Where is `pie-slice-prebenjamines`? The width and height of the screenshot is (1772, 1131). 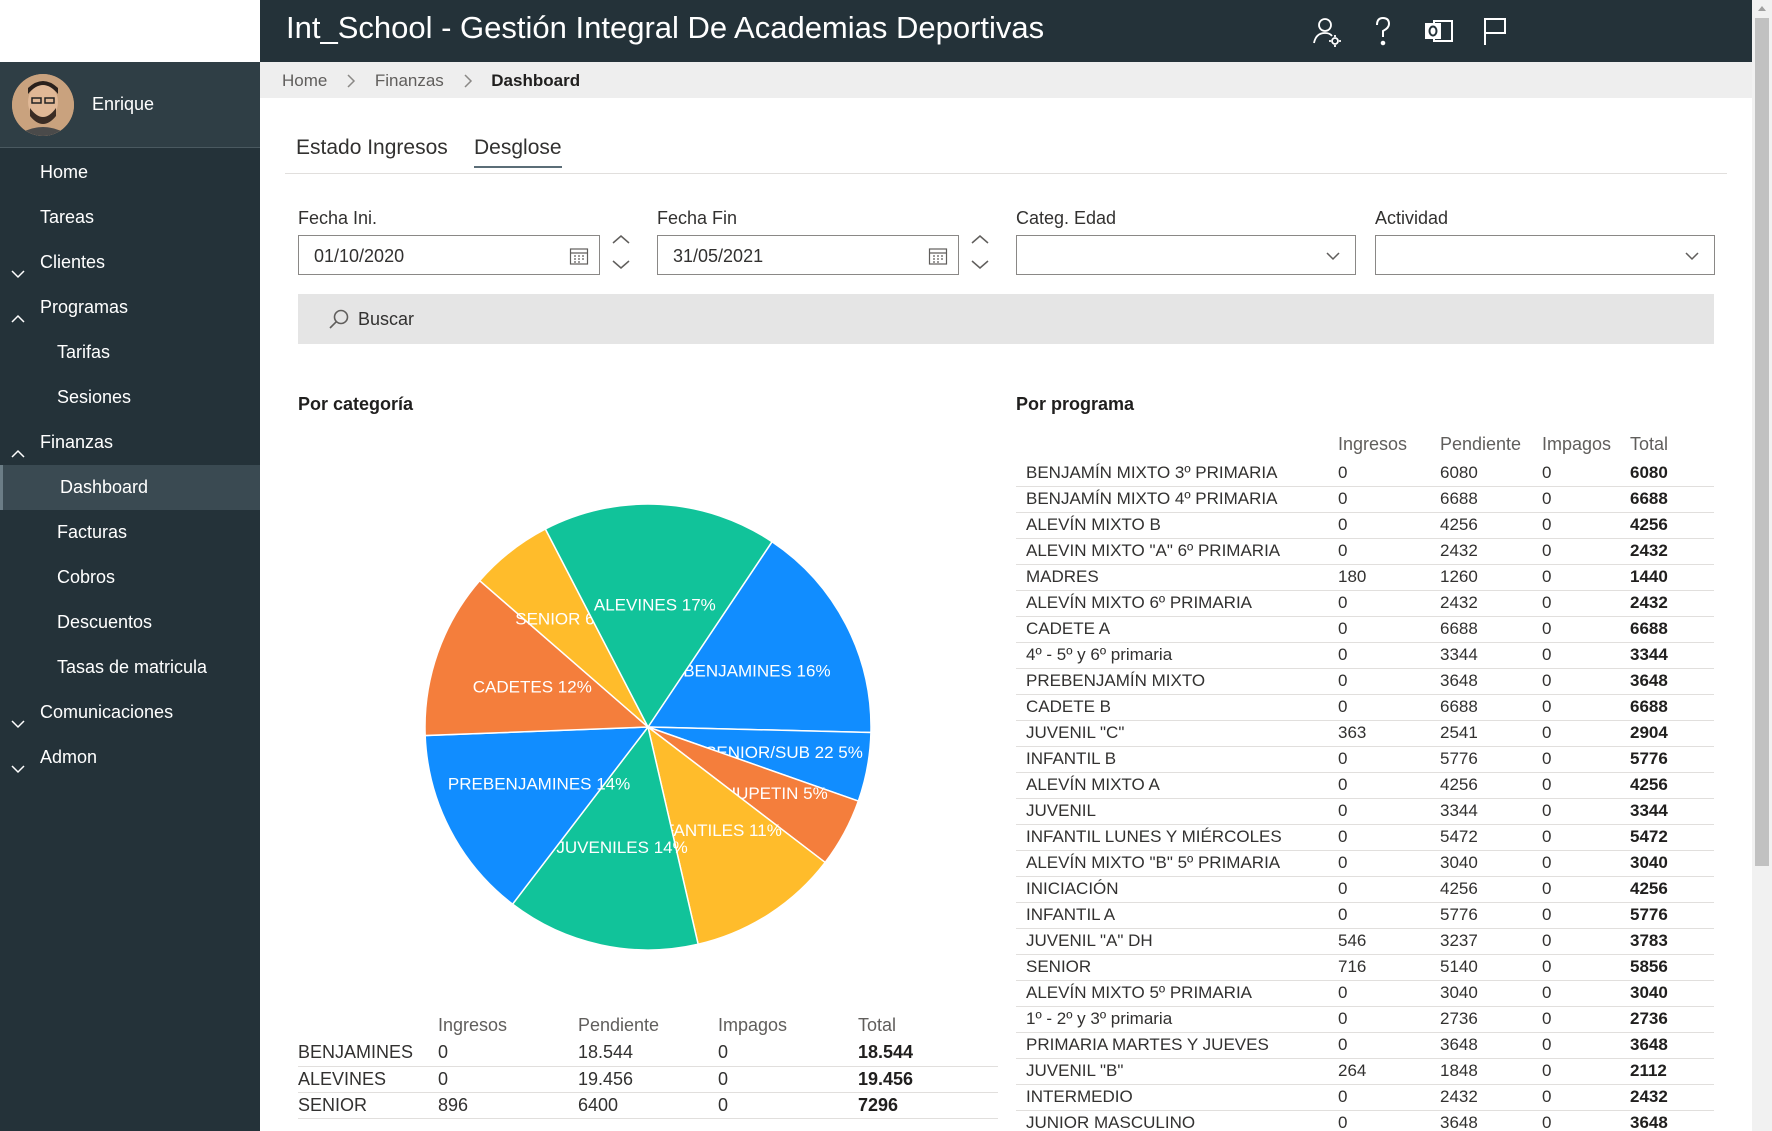 pie-slice-prebenjamines is located at coordinates (537, 816).